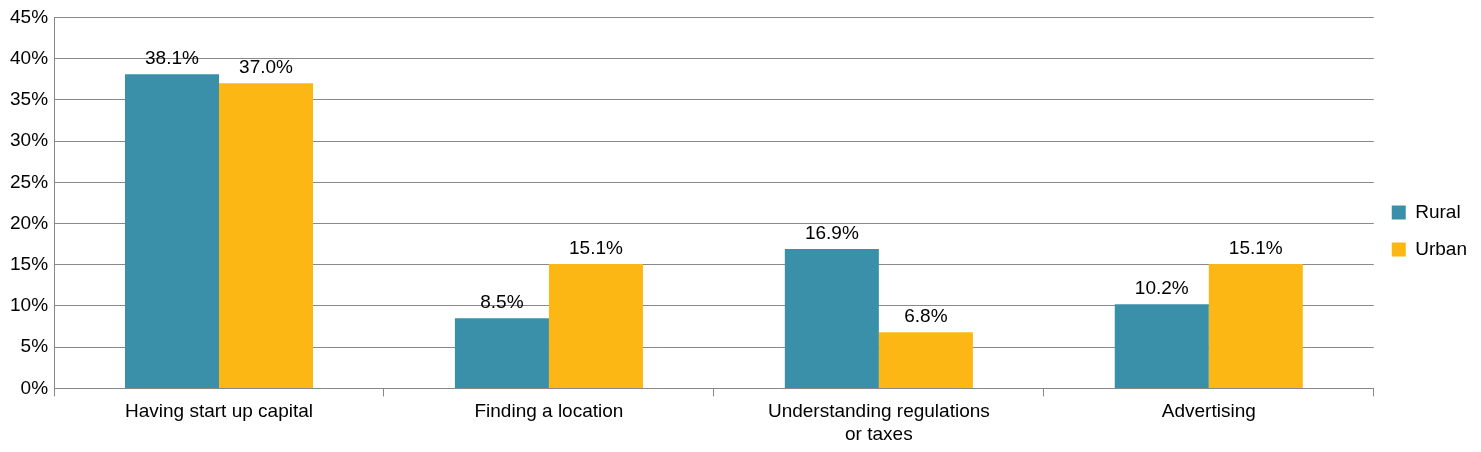  Describe the element at coordinates (926, 316) in the screenshot. I see `data-label: 6.8%` at that location.